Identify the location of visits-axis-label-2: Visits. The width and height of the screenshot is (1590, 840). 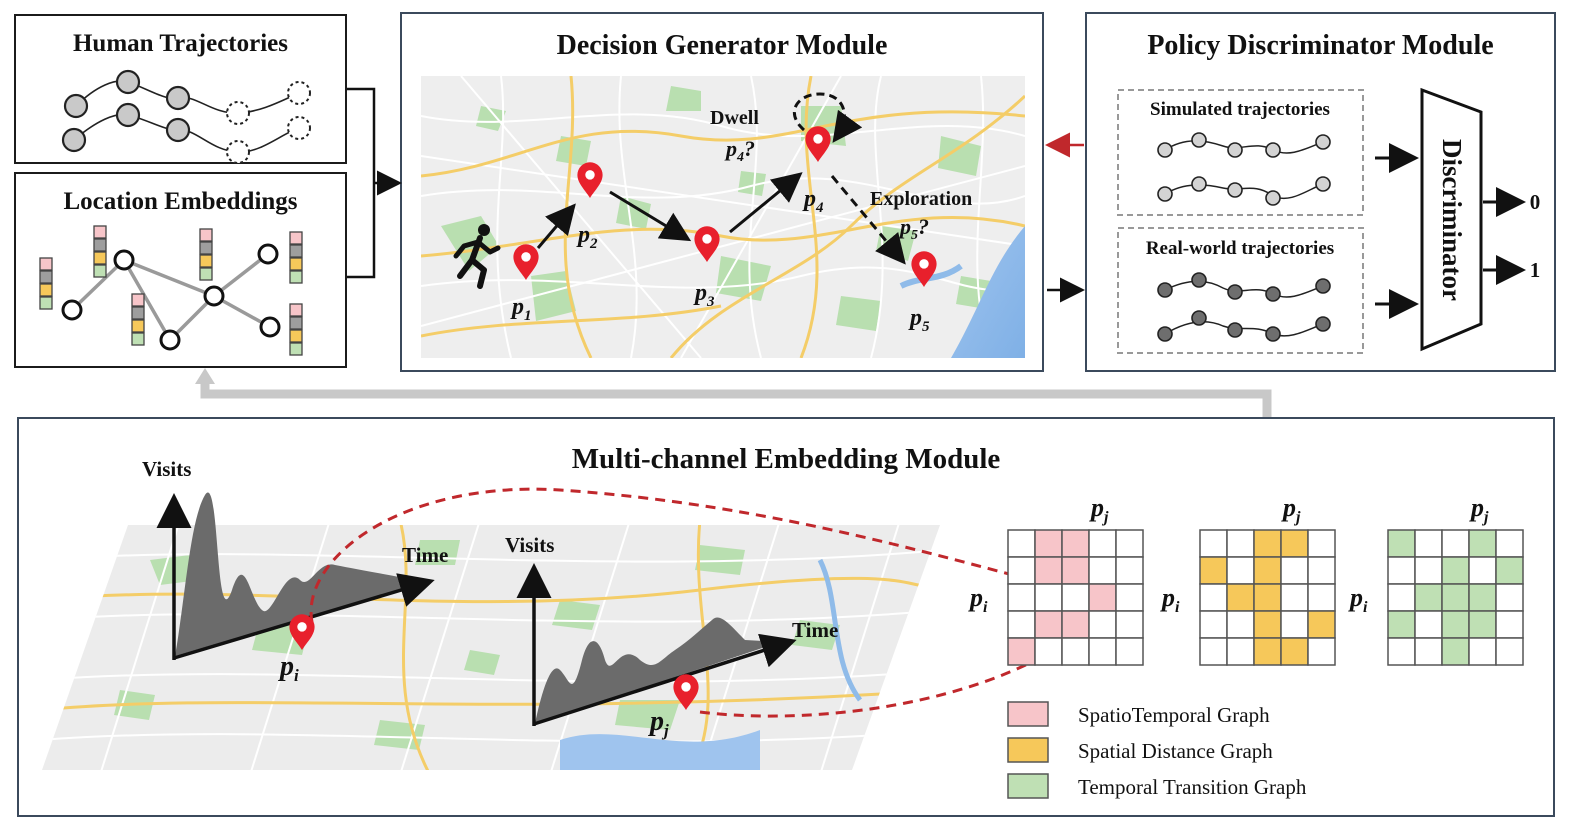
(529, 545).